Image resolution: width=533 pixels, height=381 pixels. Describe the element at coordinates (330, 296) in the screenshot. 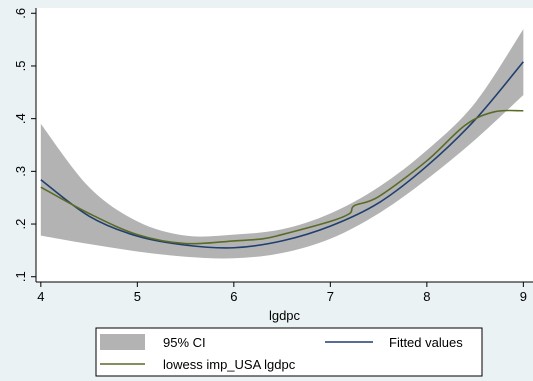

I see `x-tick-label: 7` at that location.